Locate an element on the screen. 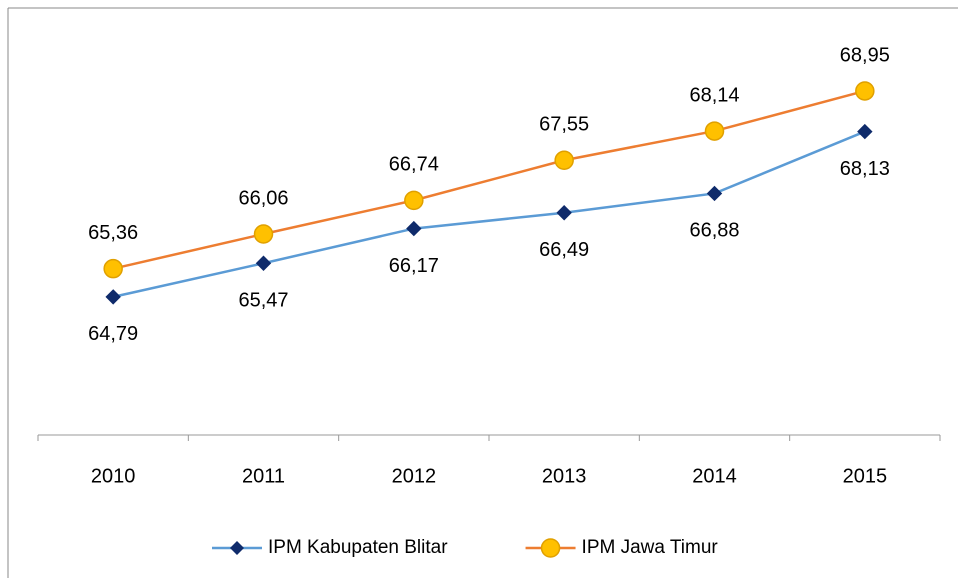 The image size is (958, 578). data-label: 66,17 is located at coordinates (414, 266).